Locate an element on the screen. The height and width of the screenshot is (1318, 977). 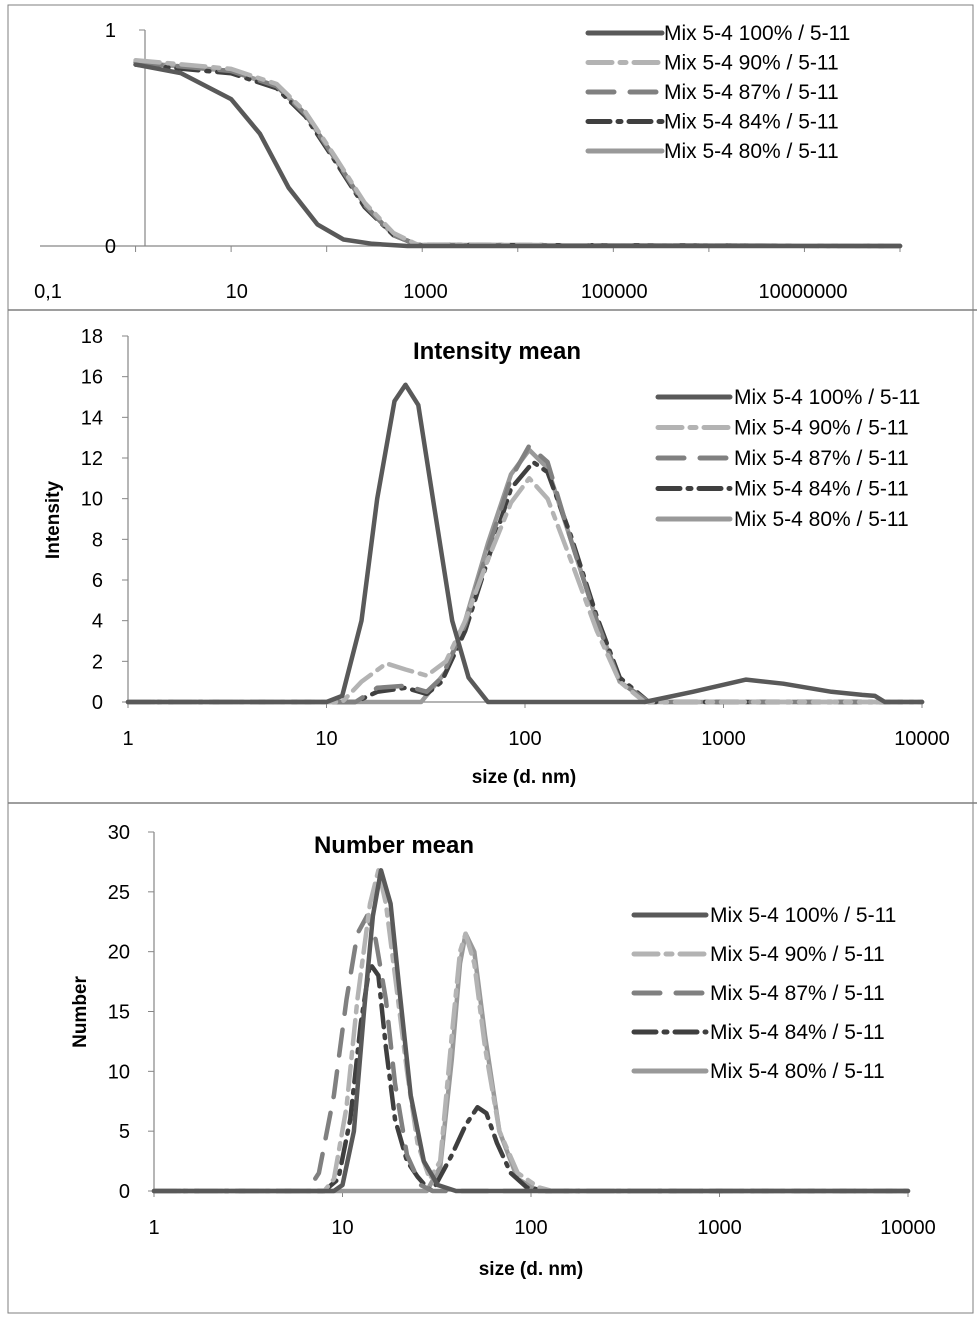
y-tick-label: 16 is located at coordinates (92, 378).